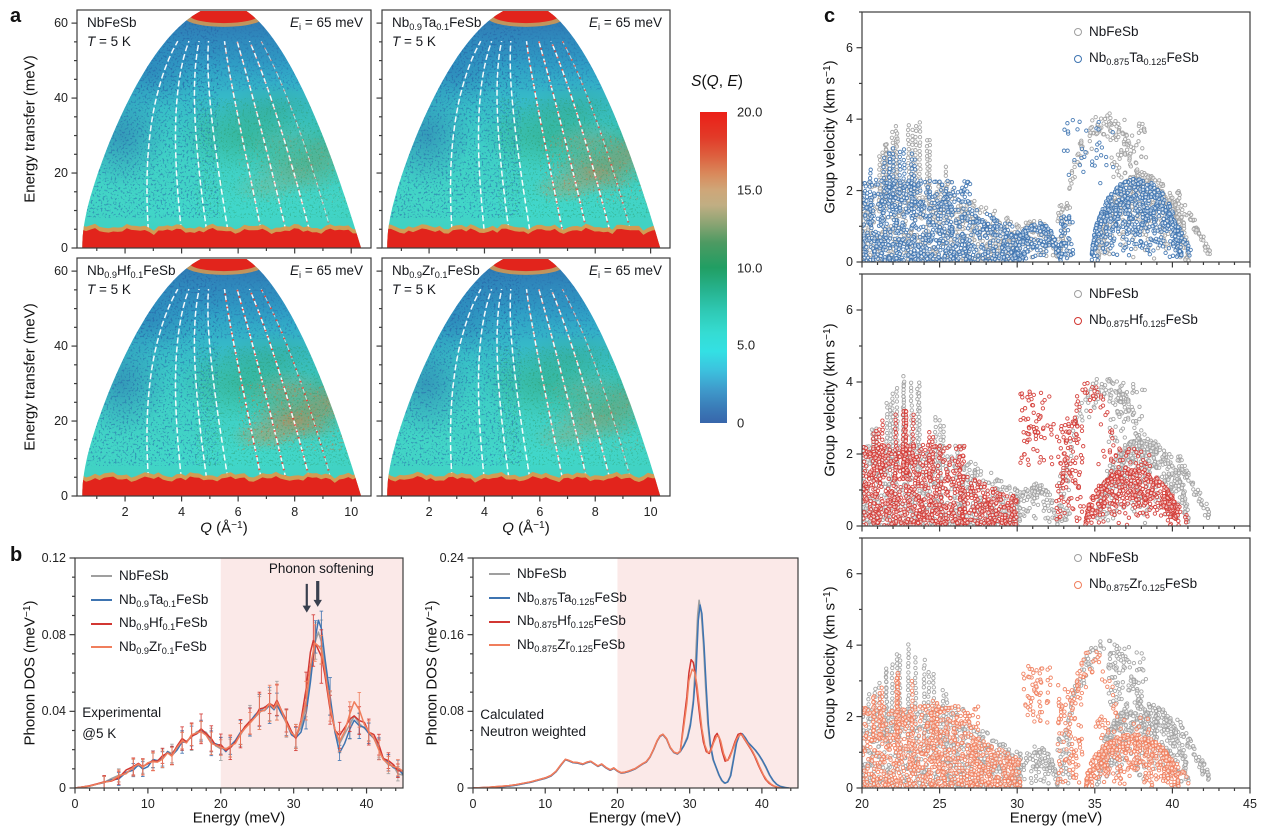  What do you see at coordinates (436, 272) in the screenshot?
I see `plot-title: Nb0.9Zr0.1FeSb` at bounding box center [436, 272].